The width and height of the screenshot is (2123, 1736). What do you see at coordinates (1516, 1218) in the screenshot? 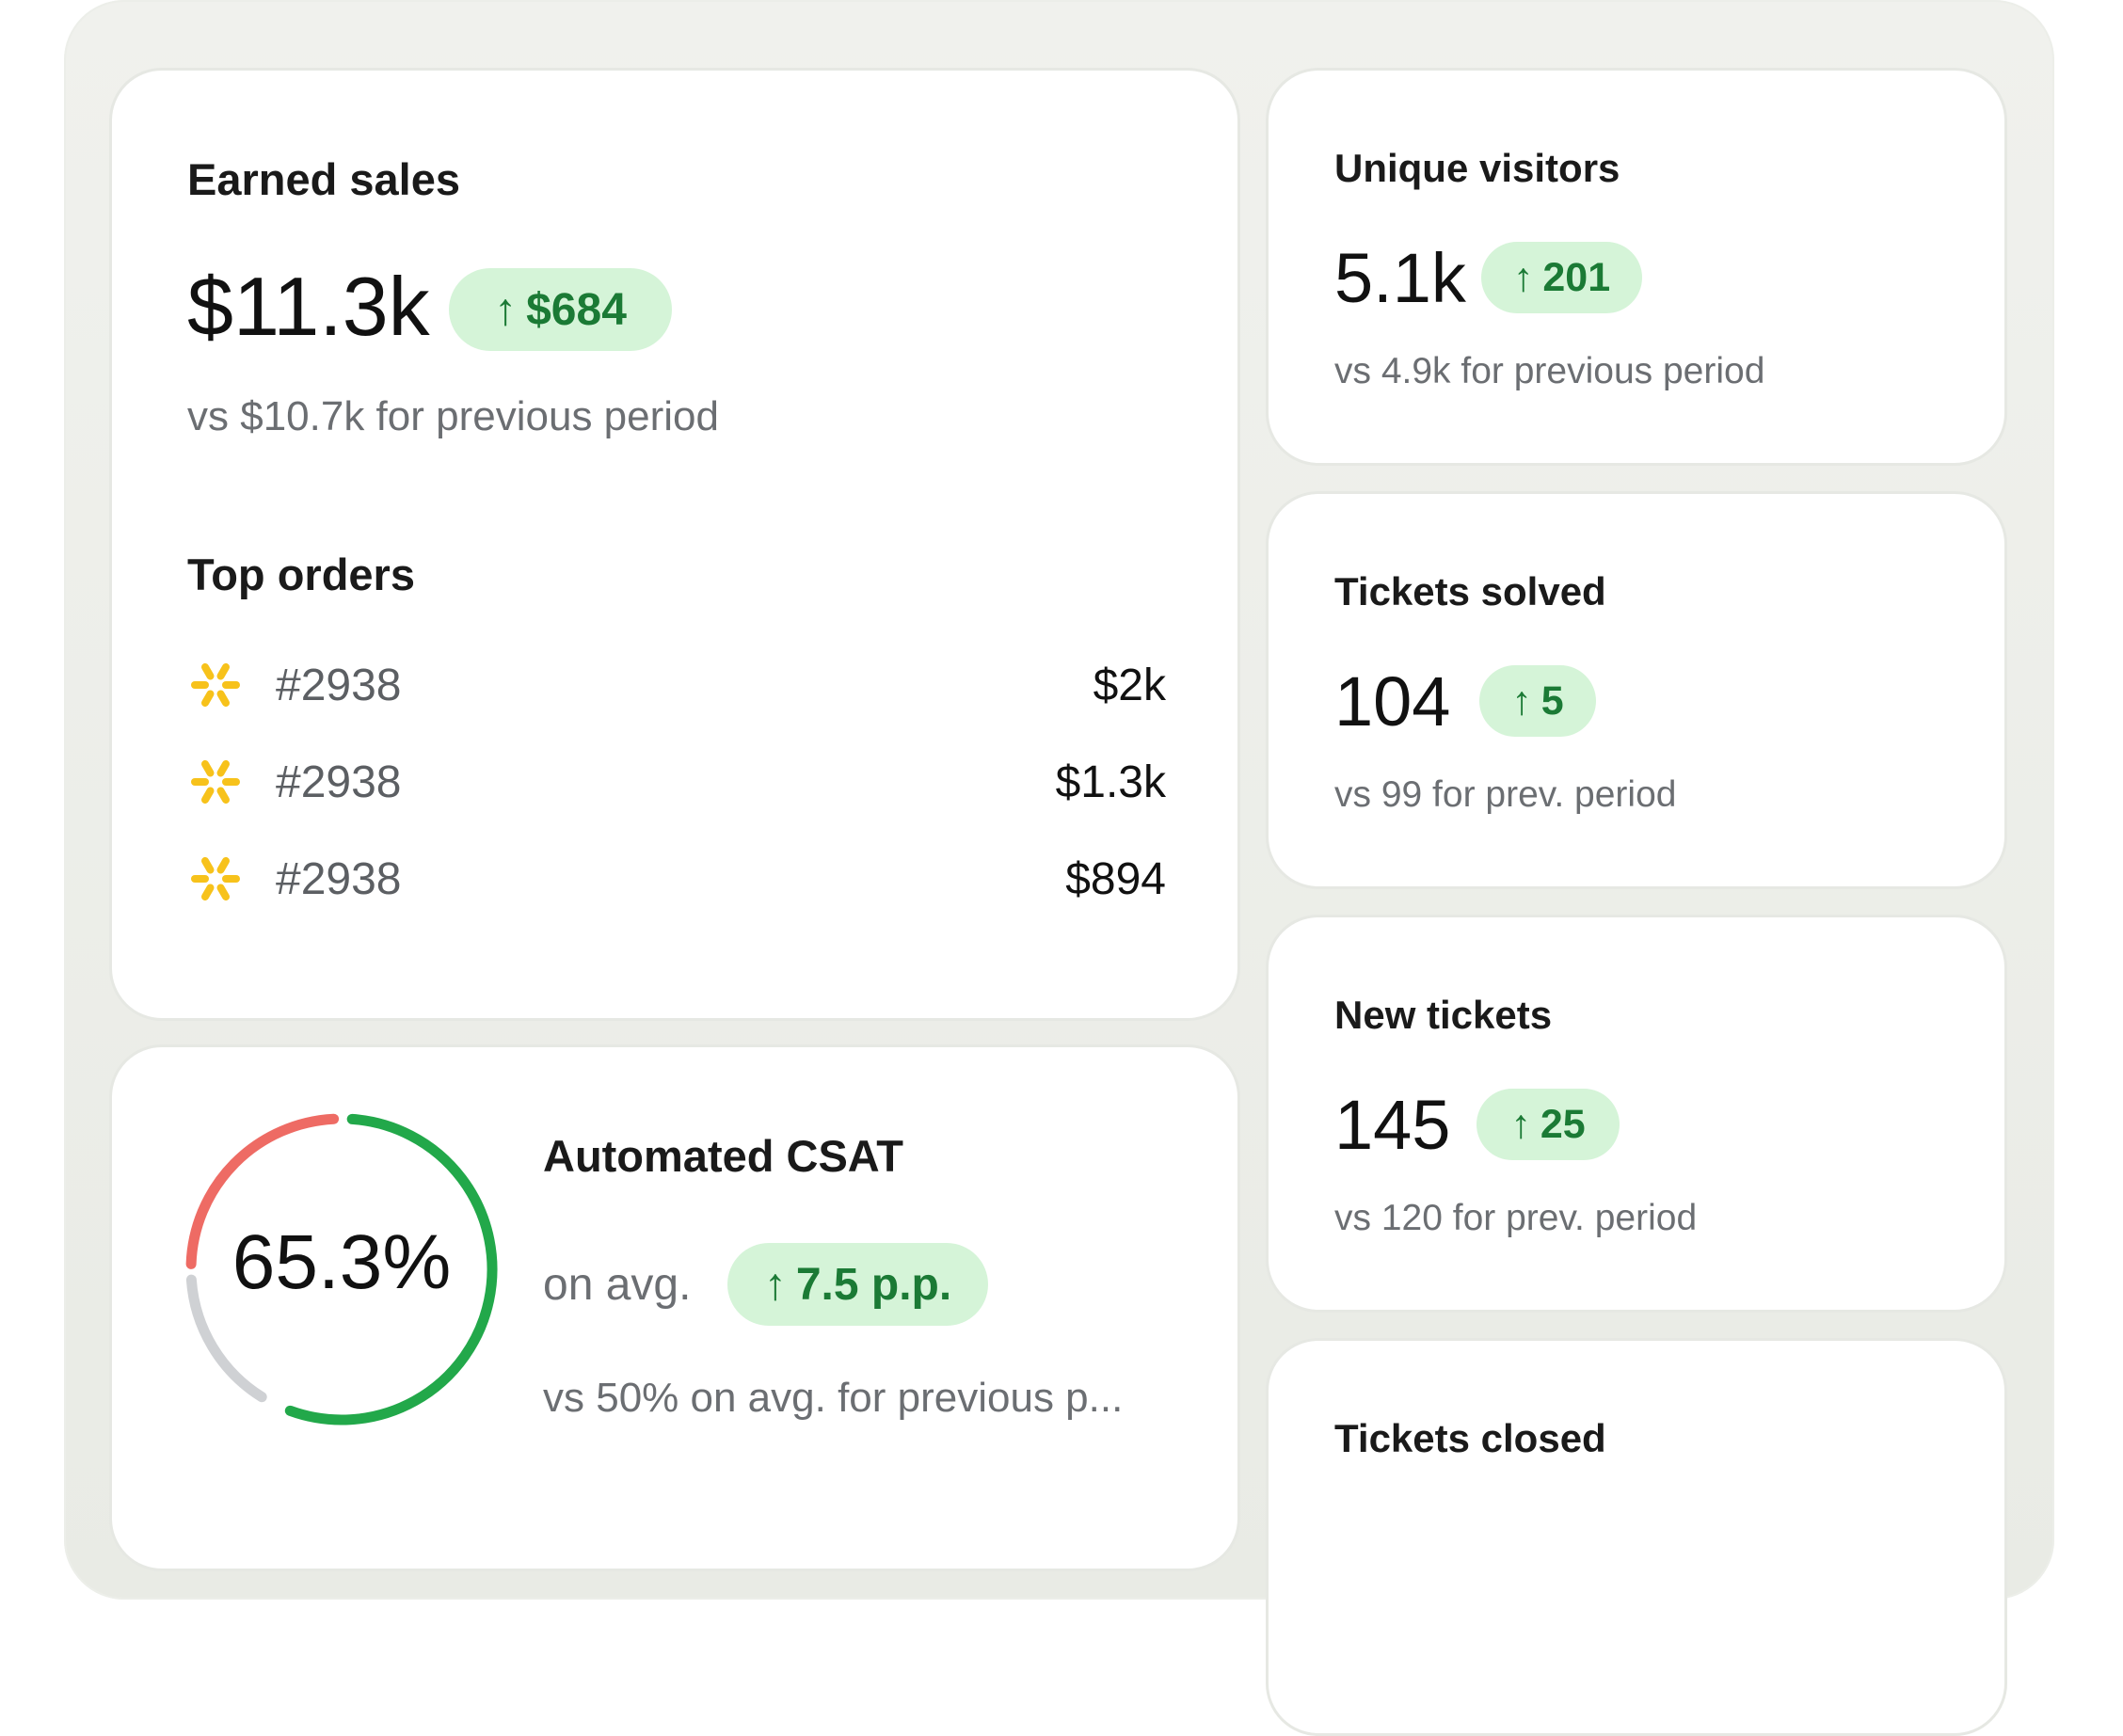
I see `new-tickets-comparison: vs 120 for prev. period` at bounding box center [1516, 1218].